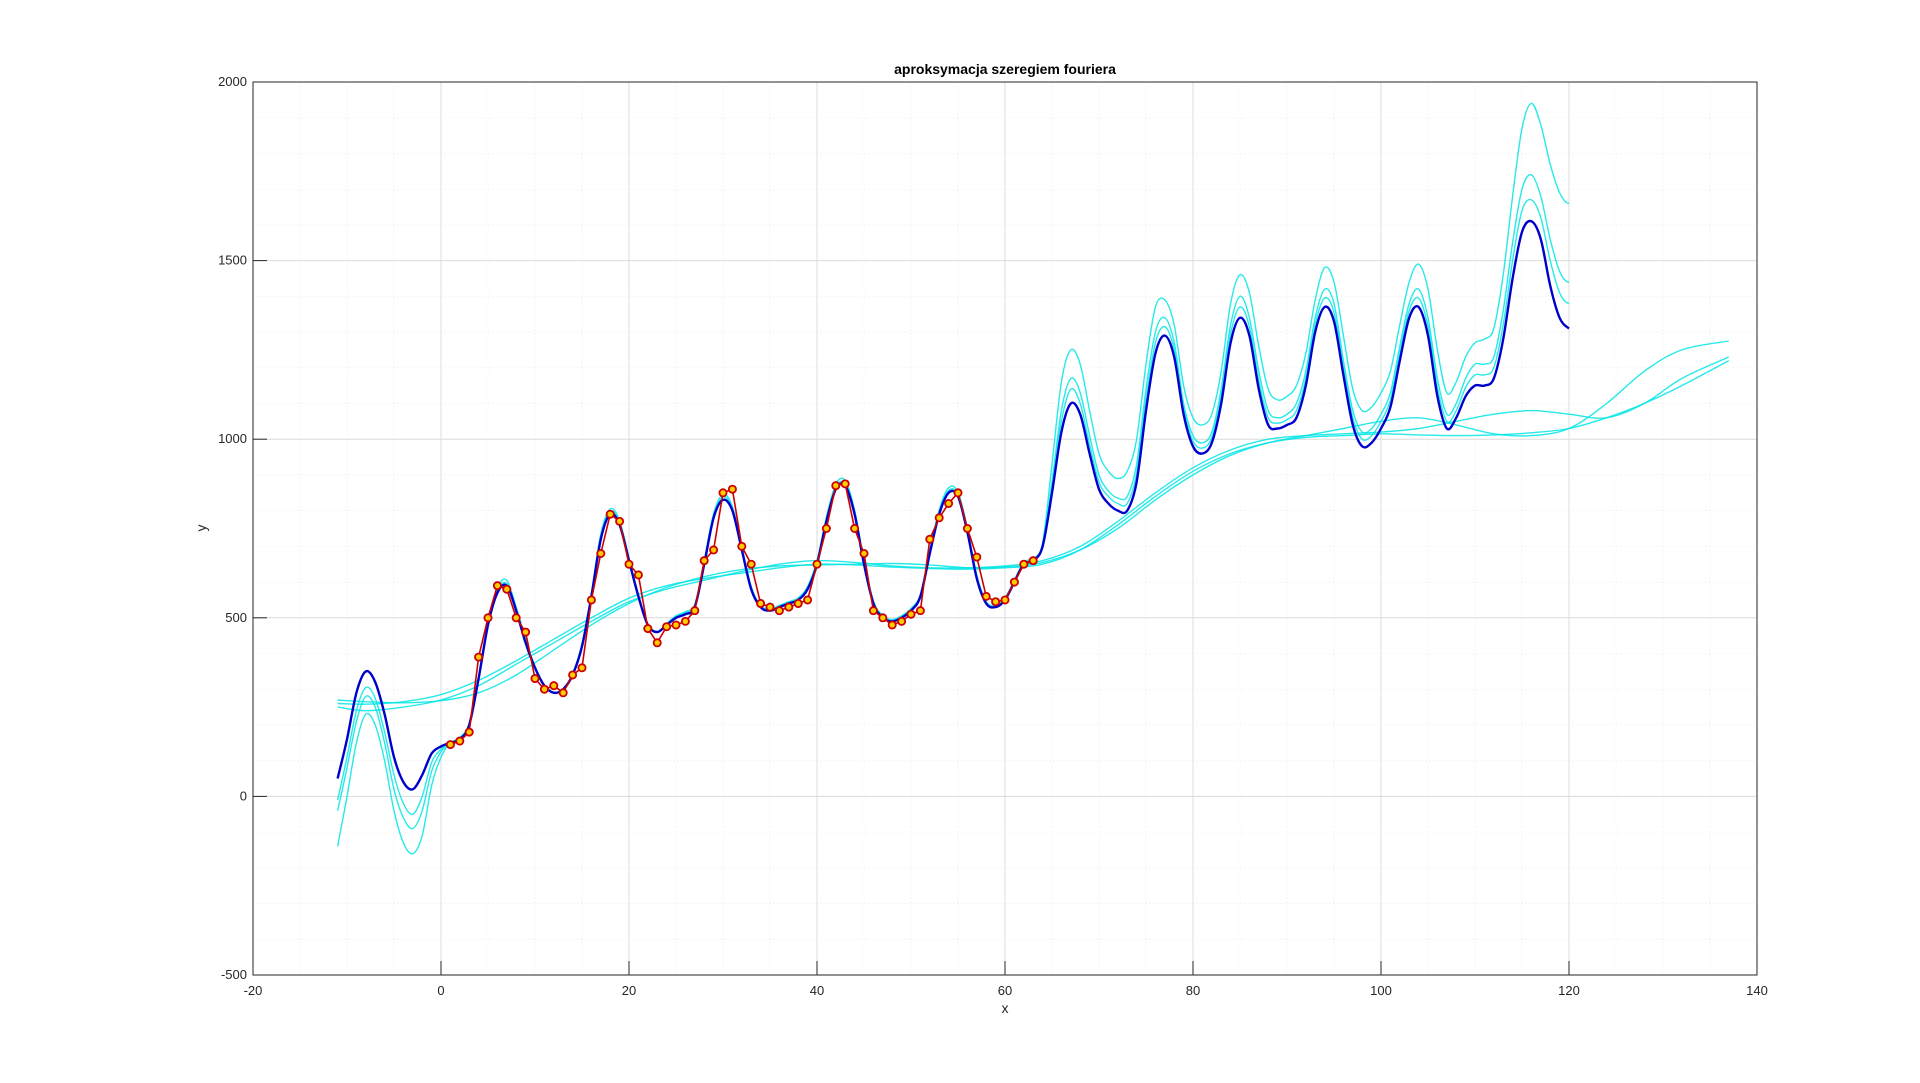  Describe the element at coordinates (629, 990) in the screenshot. I see `x-tick-label: 20` at that location.